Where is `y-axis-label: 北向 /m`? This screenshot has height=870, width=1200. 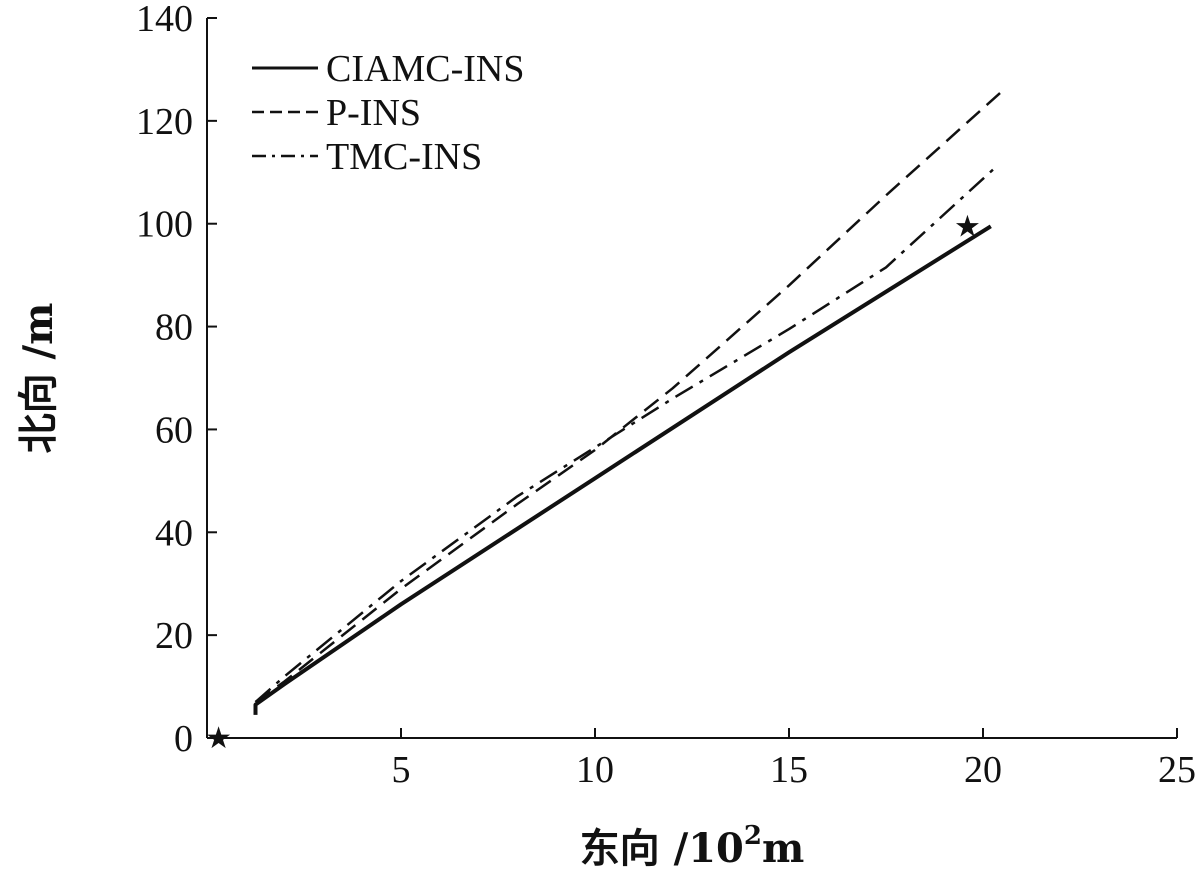
y-axis-label: 北向 /m is located at coordinates (38, 378).